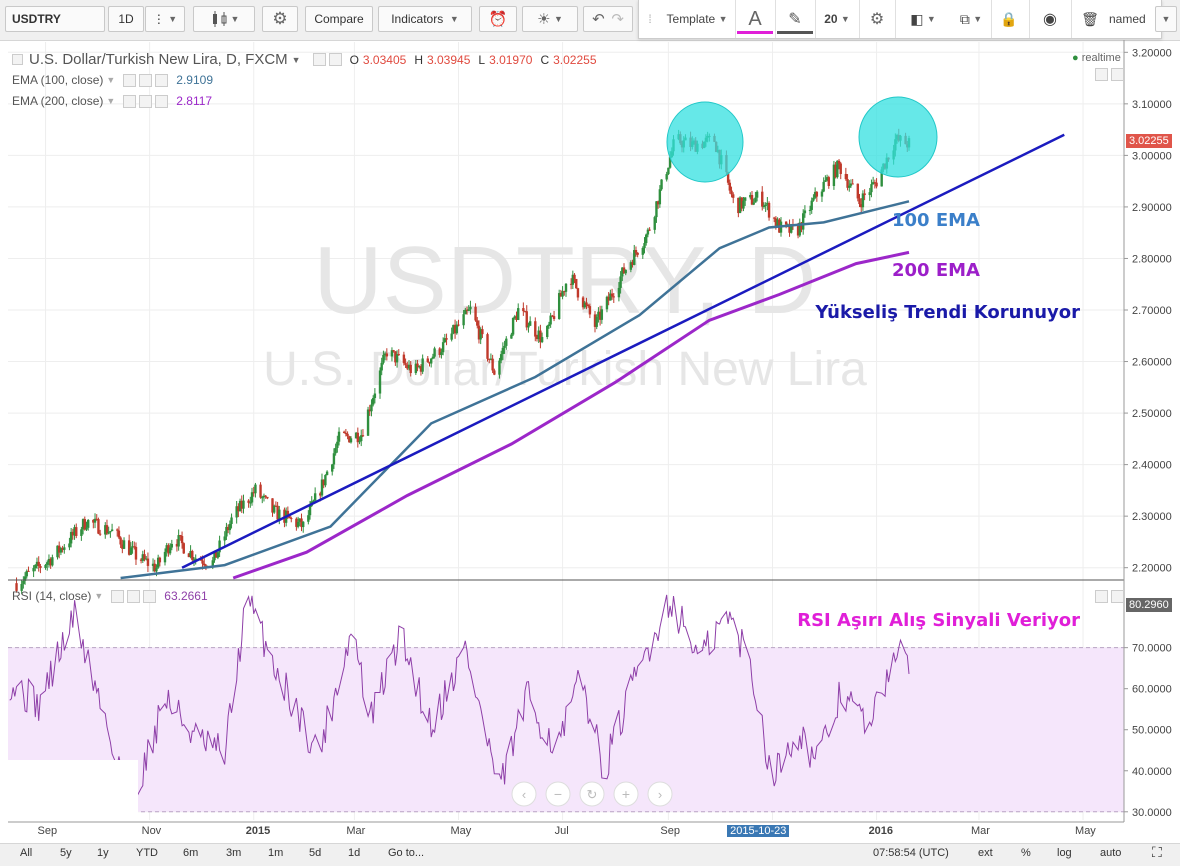 The height and width of the screenshot is (866, 1180). What do you see at coordinates (112, 80) in the screenshot?
I see `ema100-legend: EMA (100, close) ▼ 2.9109` at bounding box center [112, 80].